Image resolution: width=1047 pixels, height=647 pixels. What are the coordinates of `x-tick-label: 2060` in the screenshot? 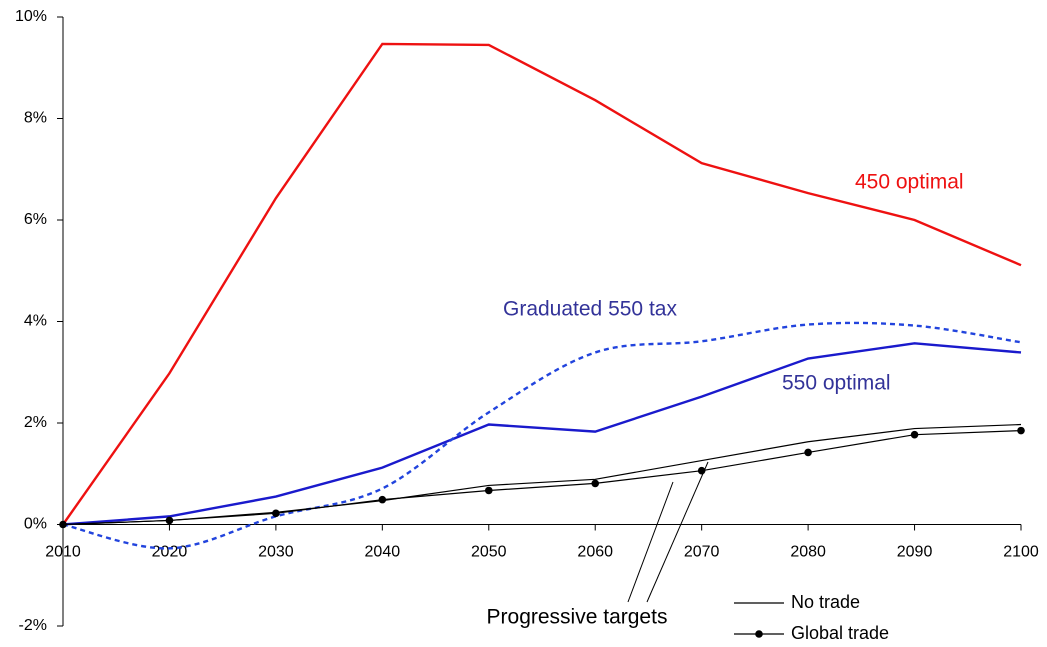 It's located at (595, 552).